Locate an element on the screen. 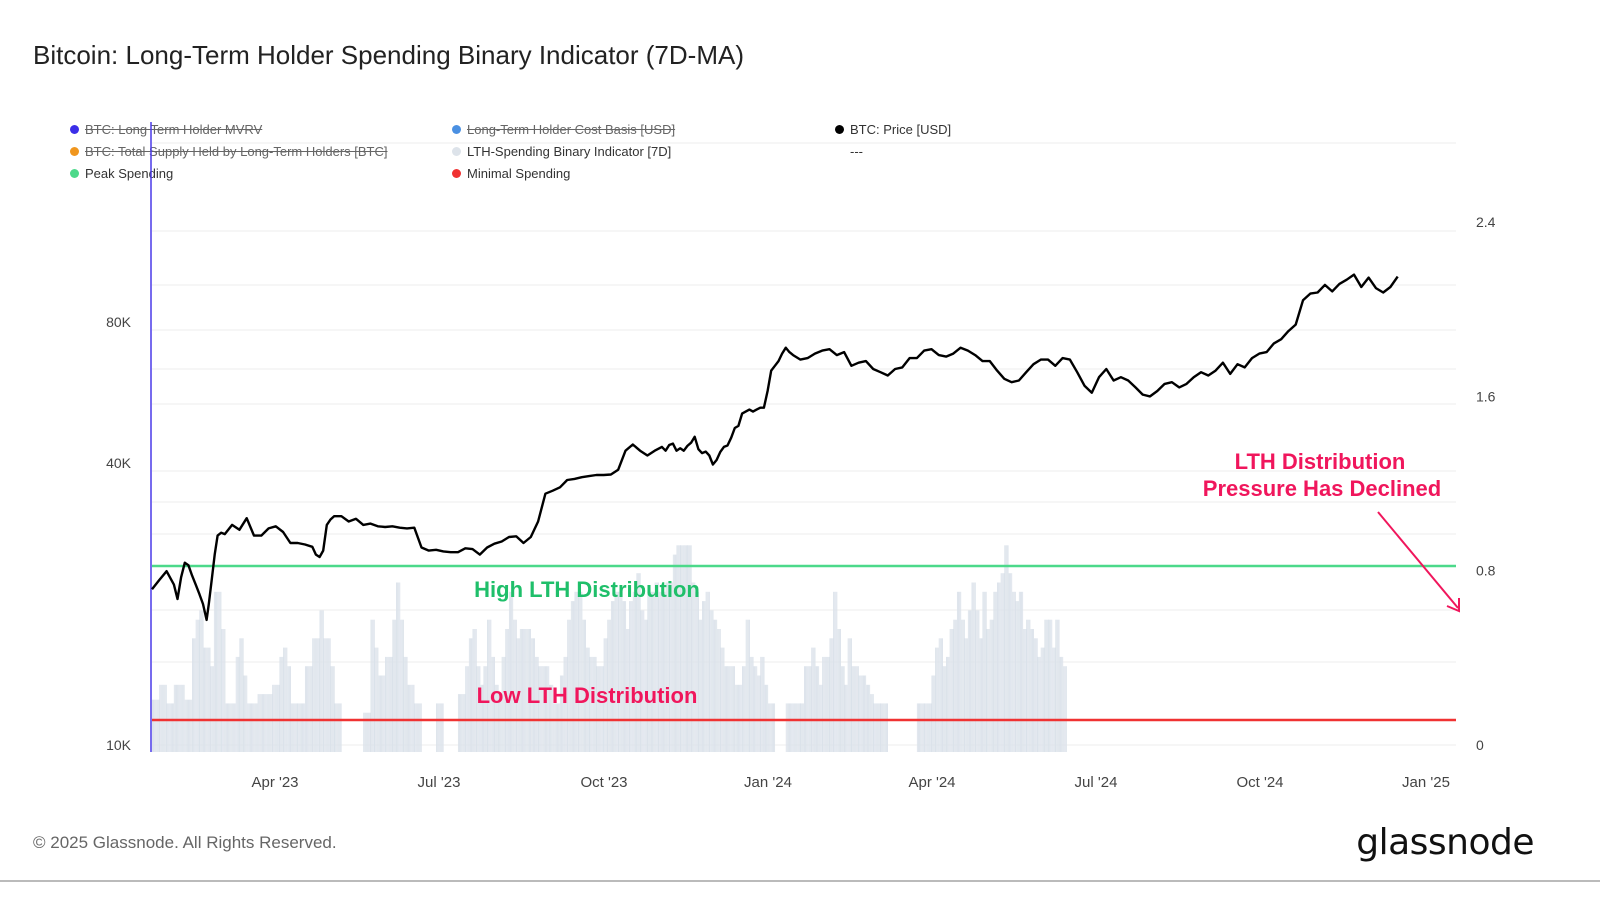 This screenshot has height=901, width=1600. glassnode-logo: glassnode is located at coordinates (1445, 842).